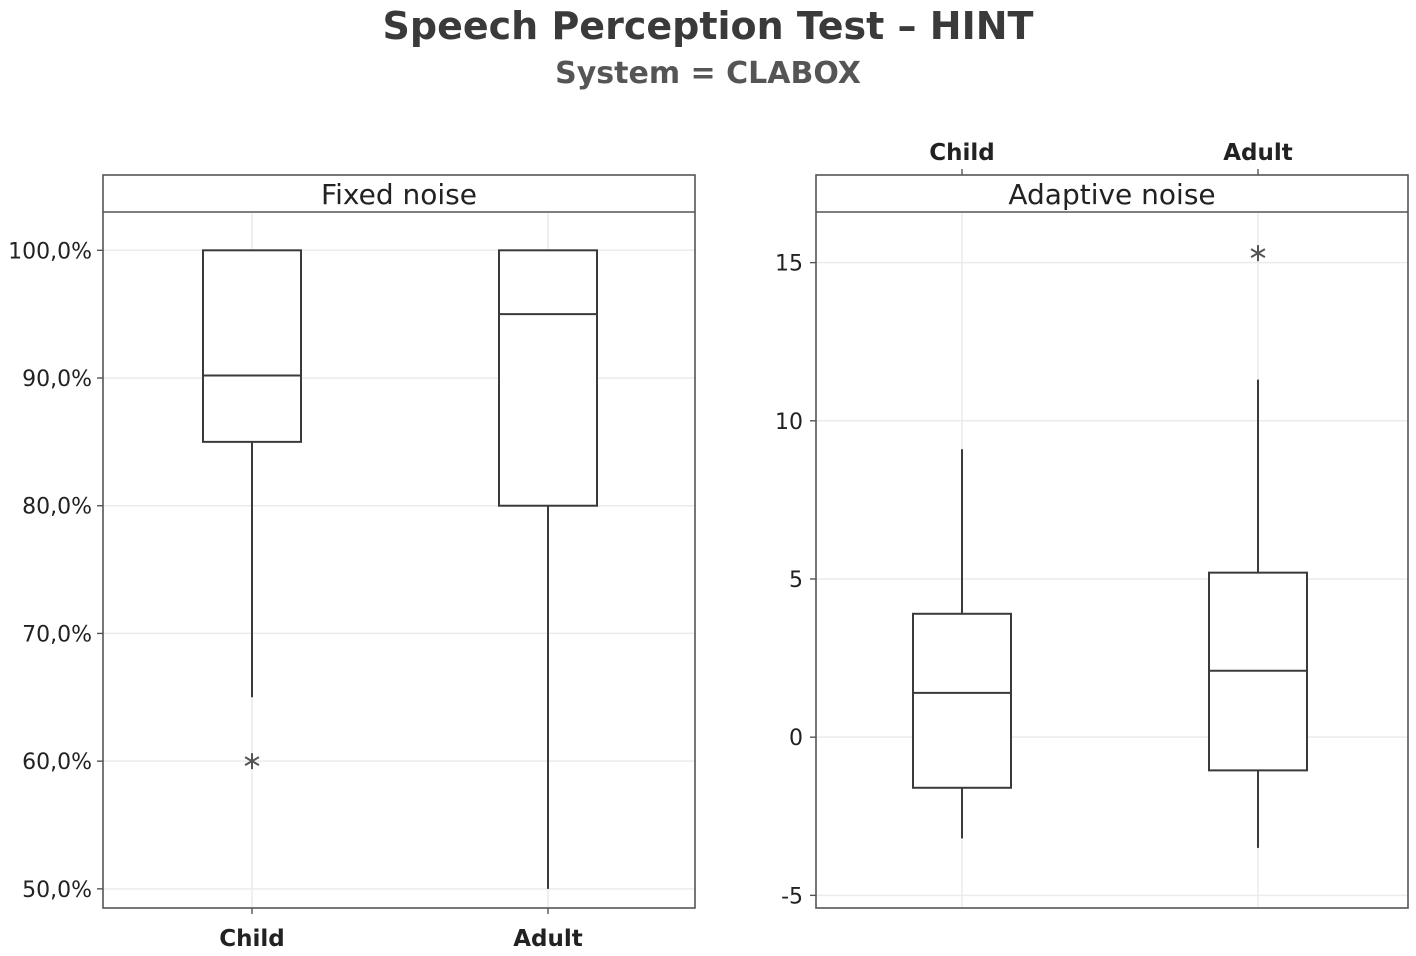 The width and height of the screenshot is (1416, 956). I want to click on chart-subtitle: System = CLABOX, so click(708, 73).